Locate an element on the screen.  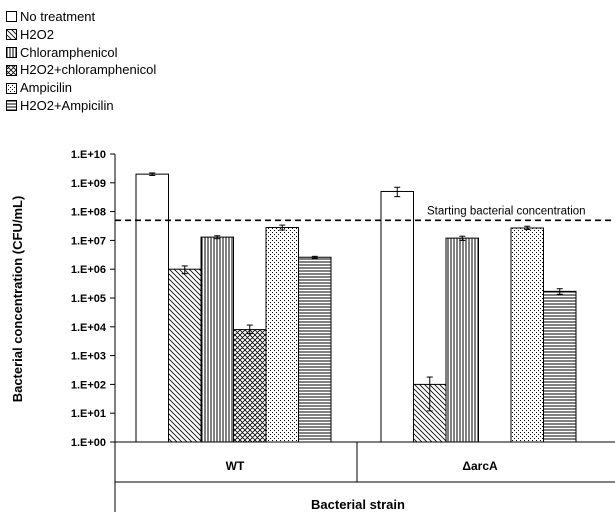
legend-item: Chloramphenicol is located at coordinates (81, 53).